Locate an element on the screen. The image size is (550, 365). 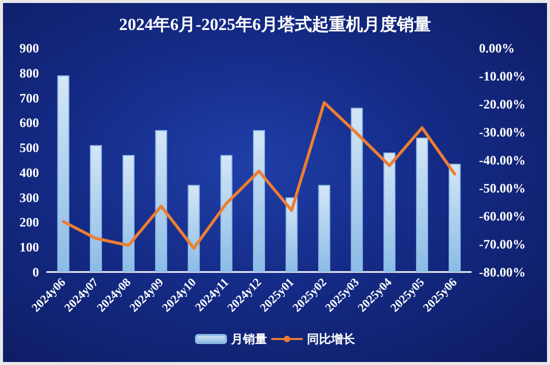
y-tick-label: 100 is located at coordinates (29, 247).